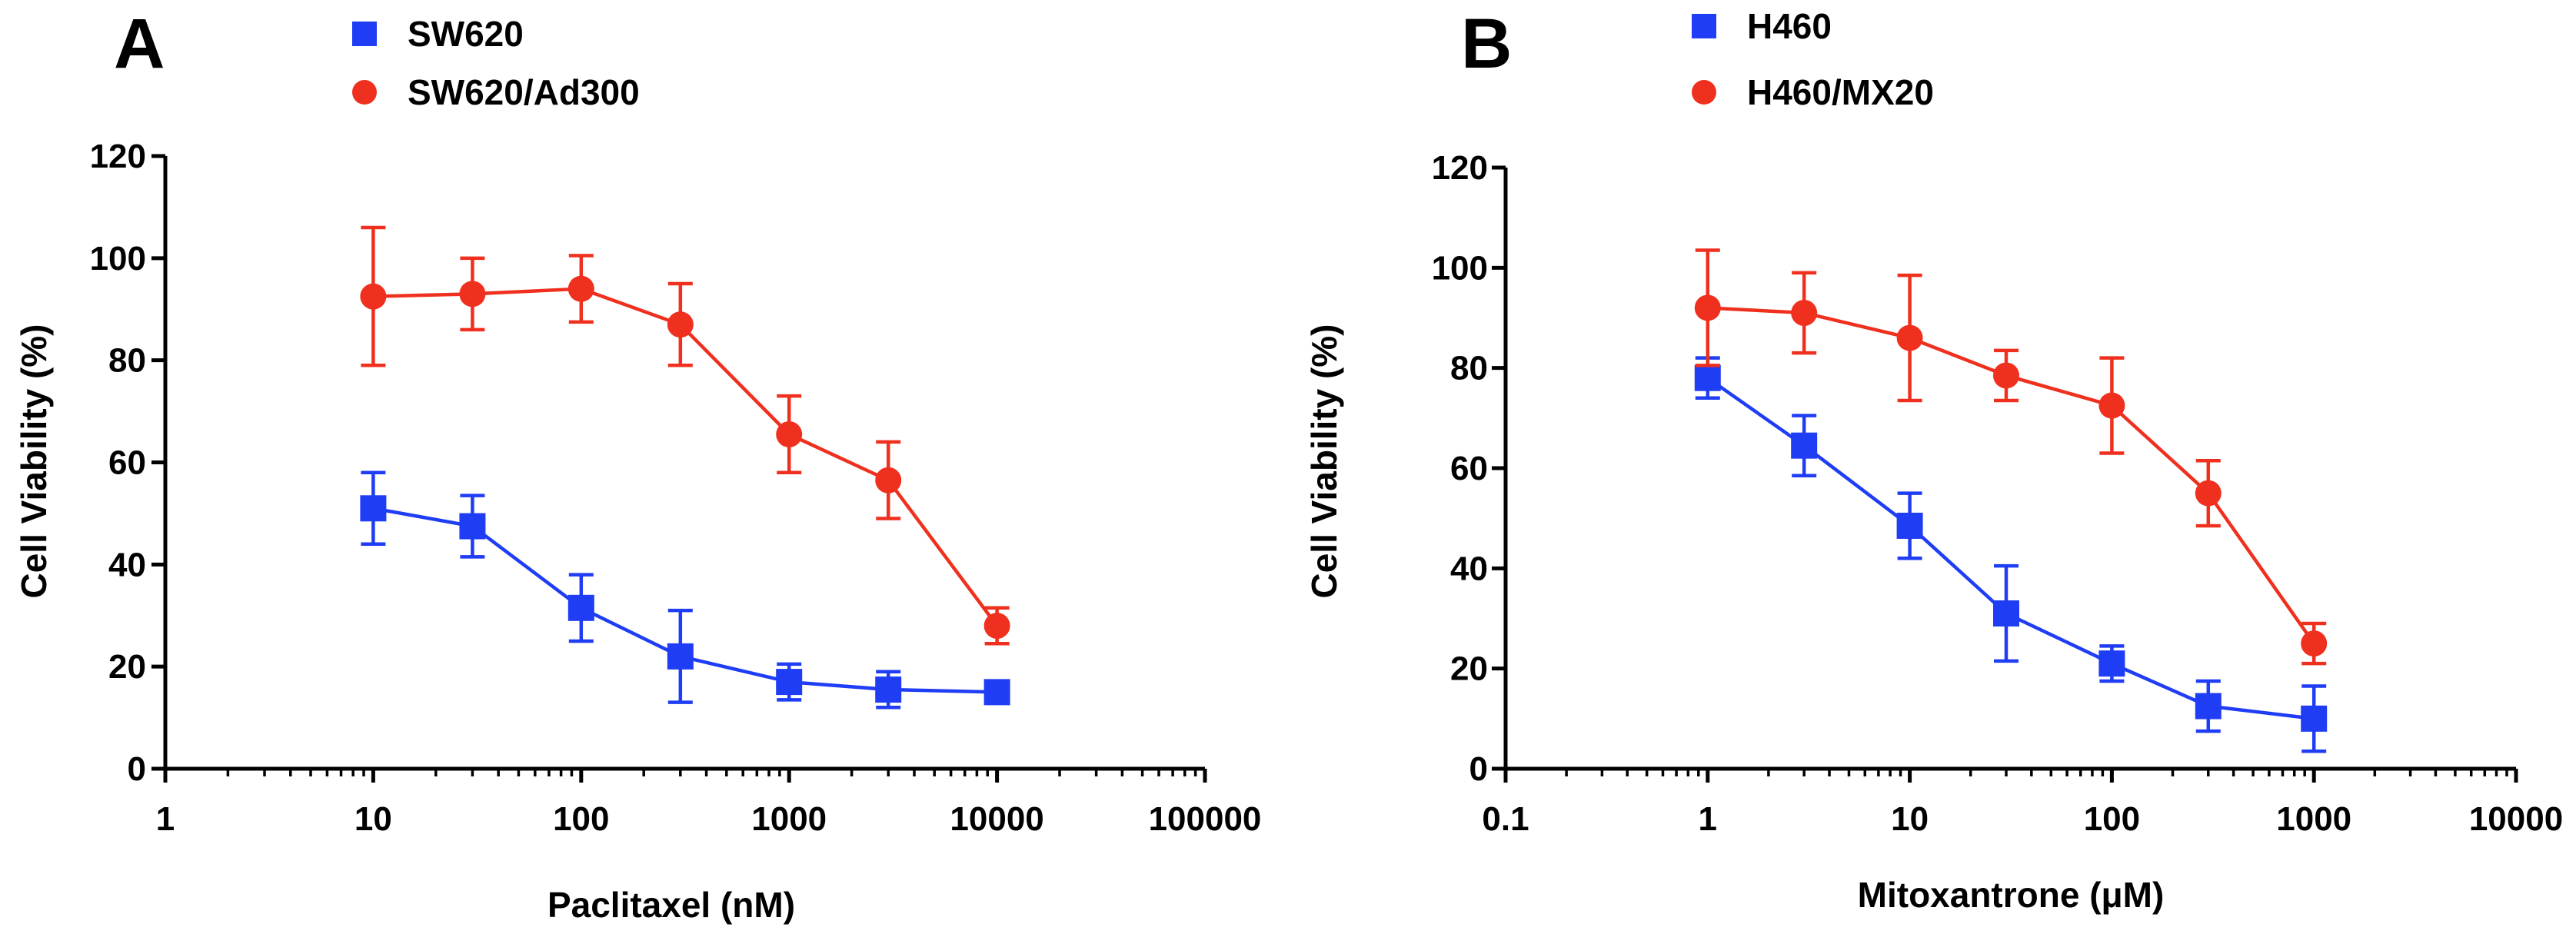  I want to click on x-axis-title: Paclitaxel (nM), so click(671, 905).